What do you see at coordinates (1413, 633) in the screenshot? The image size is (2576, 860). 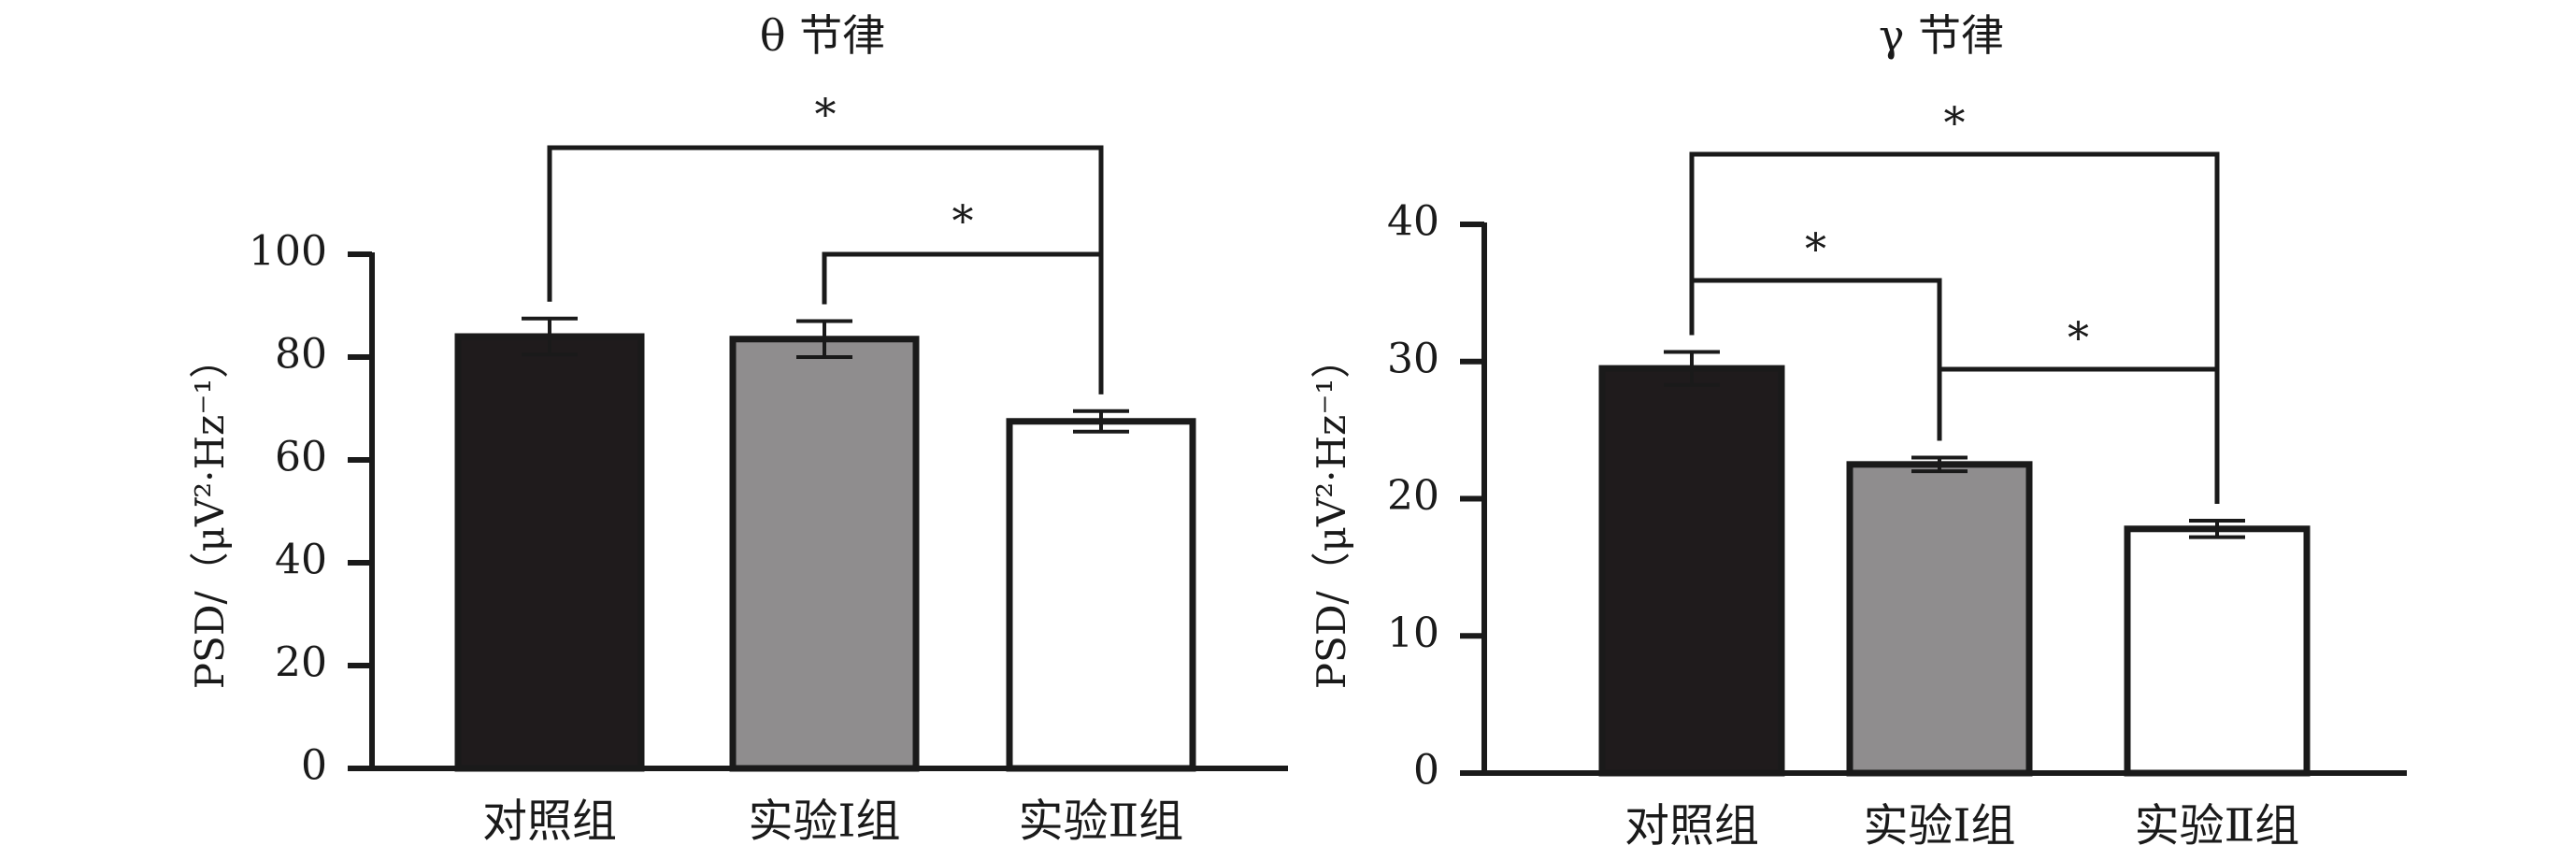 I see `y-tick-label: 10` at bounding box center [1413, 633].